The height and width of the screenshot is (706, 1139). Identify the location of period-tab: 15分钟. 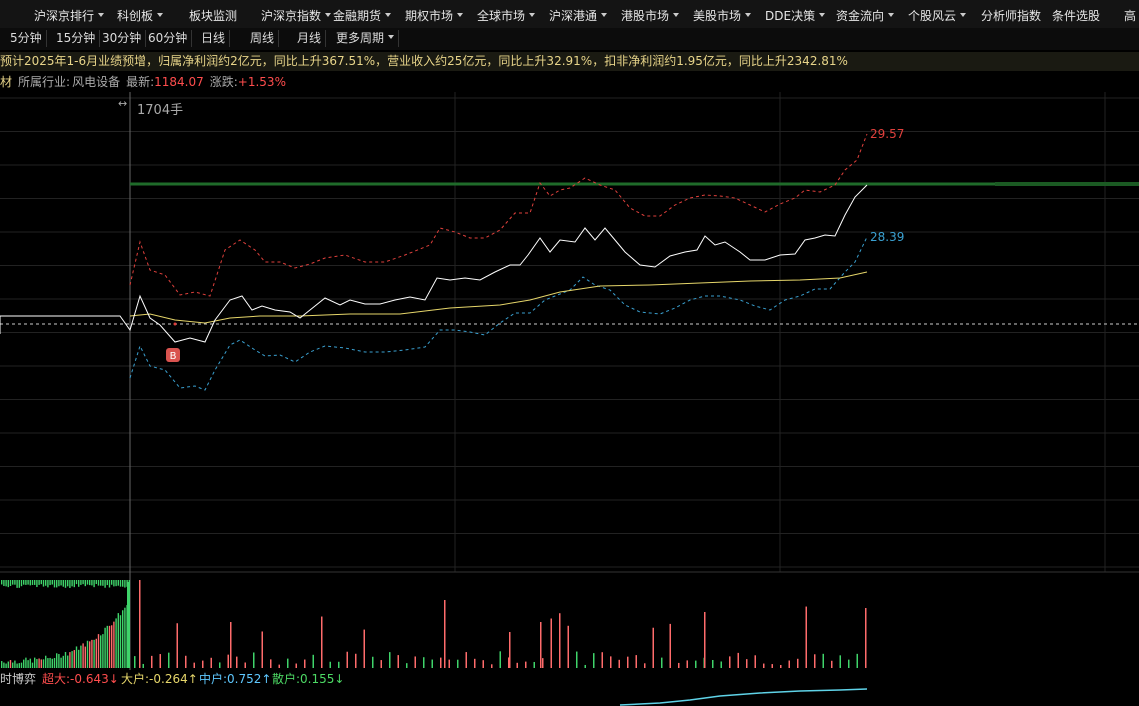
(76, 38).